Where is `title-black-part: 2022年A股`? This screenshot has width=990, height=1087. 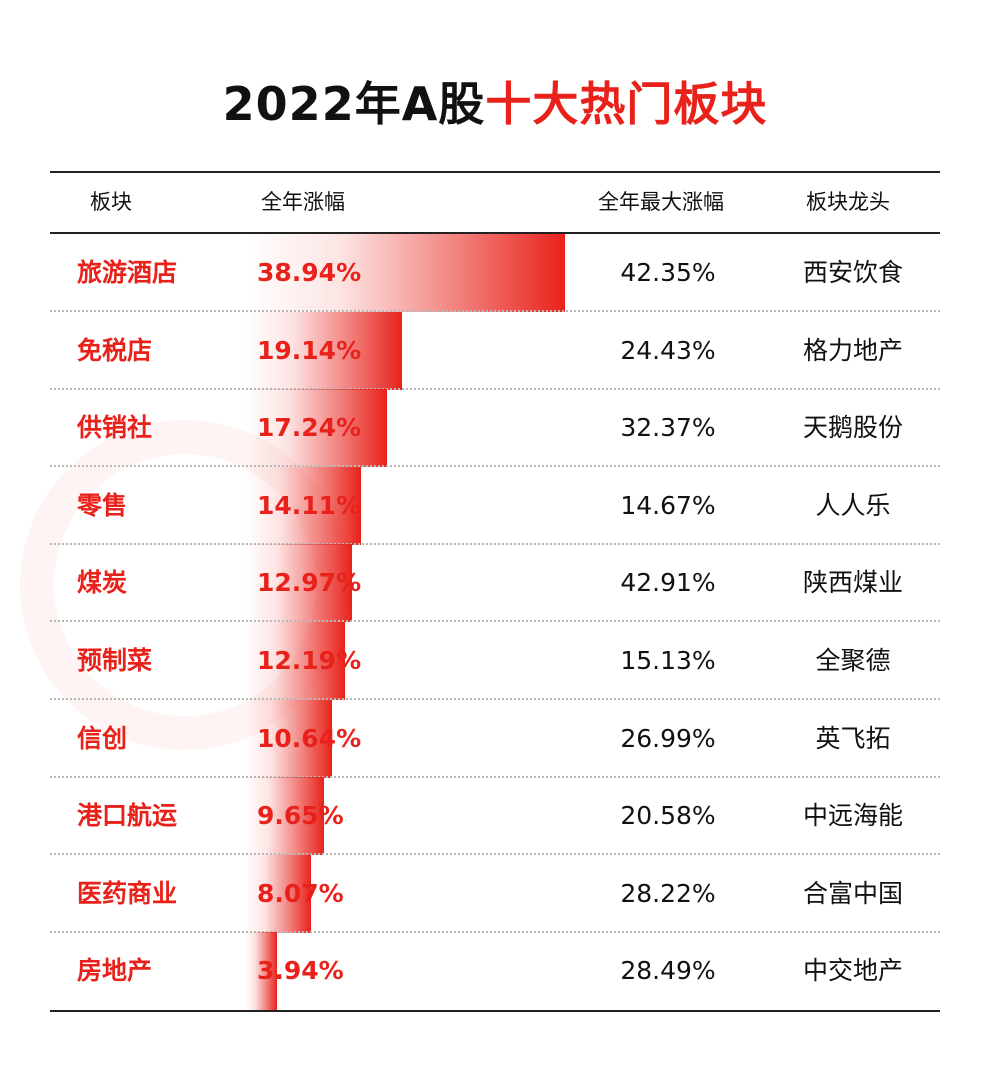
title-black-part: 2022年A股 is located at coordinates (354, 104).